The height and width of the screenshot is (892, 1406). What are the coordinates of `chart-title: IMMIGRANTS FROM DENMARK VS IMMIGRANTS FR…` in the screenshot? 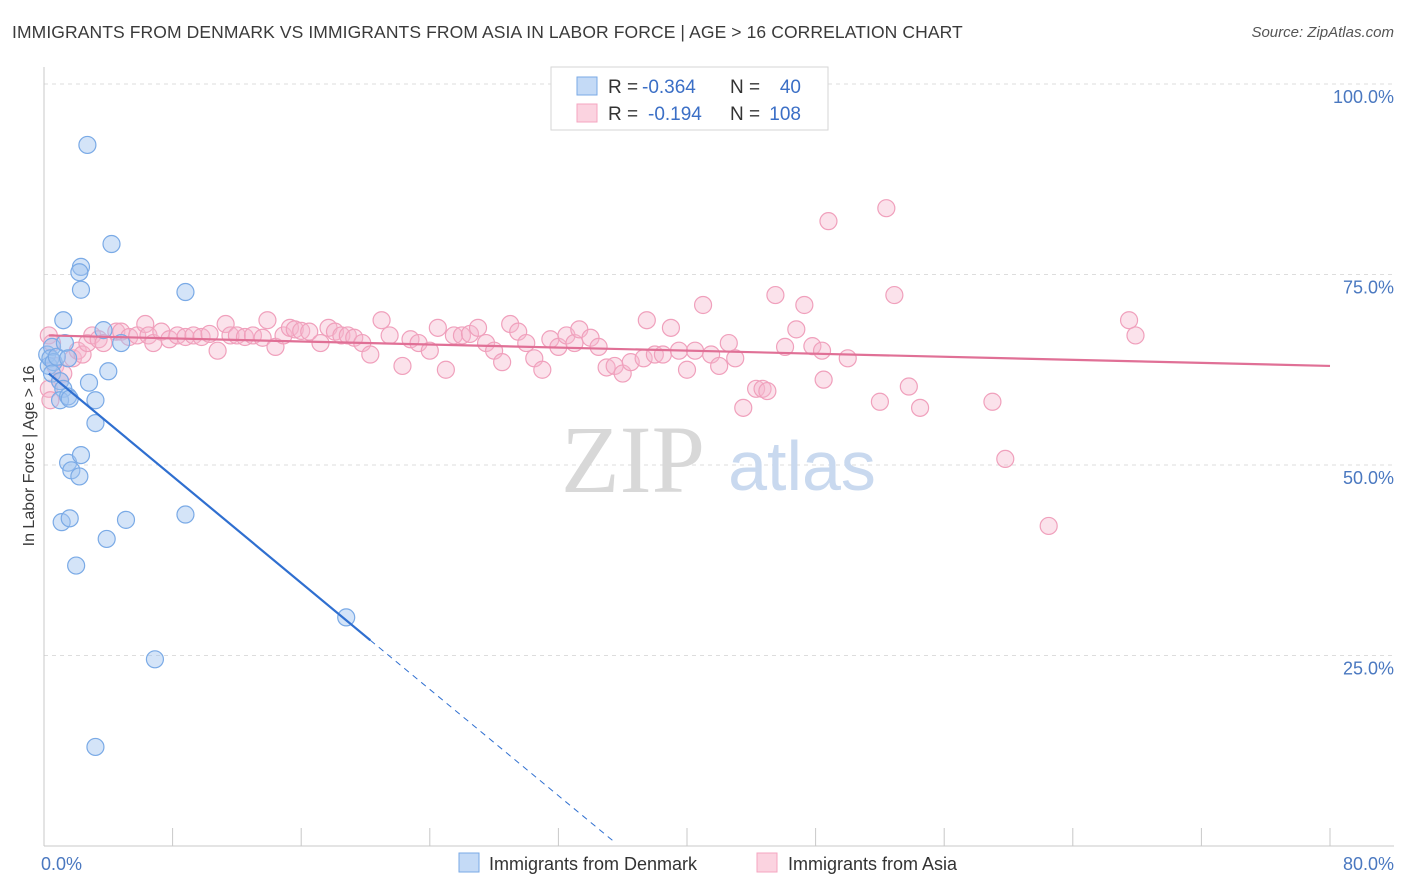 It's located at (487, 32).